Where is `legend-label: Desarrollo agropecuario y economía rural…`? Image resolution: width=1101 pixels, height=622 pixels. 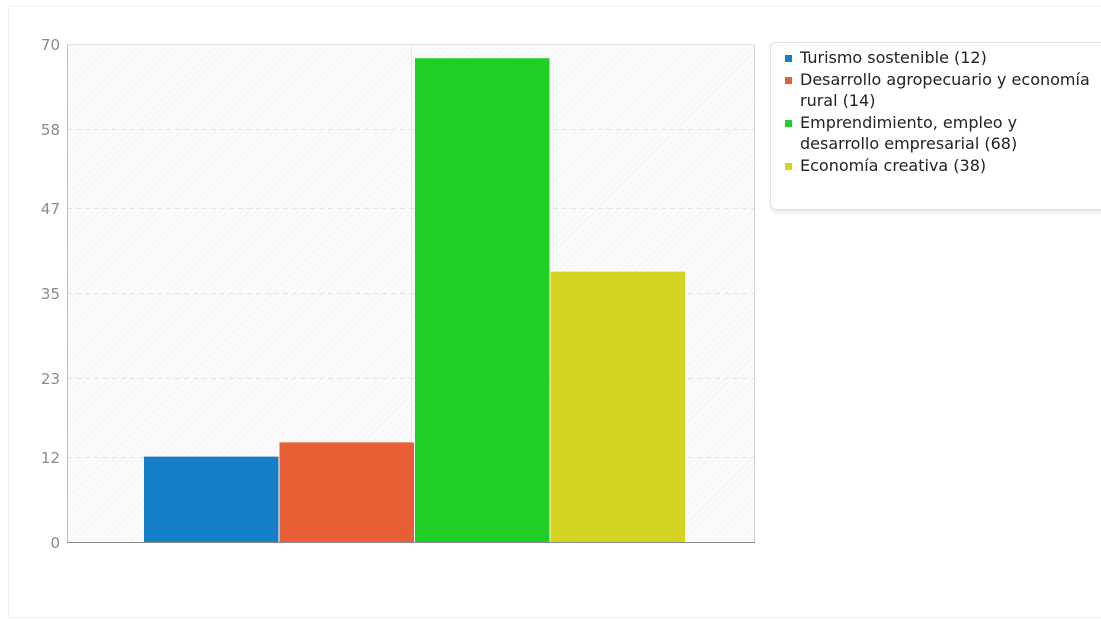 legend-label: Desarrollo agropecuario y economía rural… is located at coordinates (945, 90).